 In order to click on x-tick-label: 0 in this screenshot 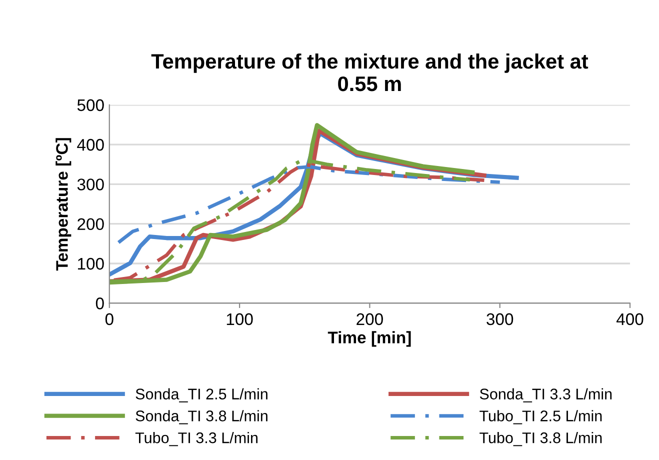, I will do `click(109, 319)`.